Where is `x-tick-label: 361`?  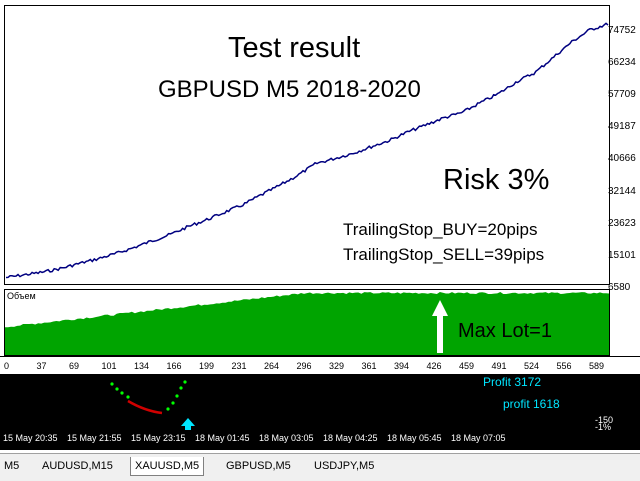 x-tick-label: 361 is located at coordinates (369, 366).